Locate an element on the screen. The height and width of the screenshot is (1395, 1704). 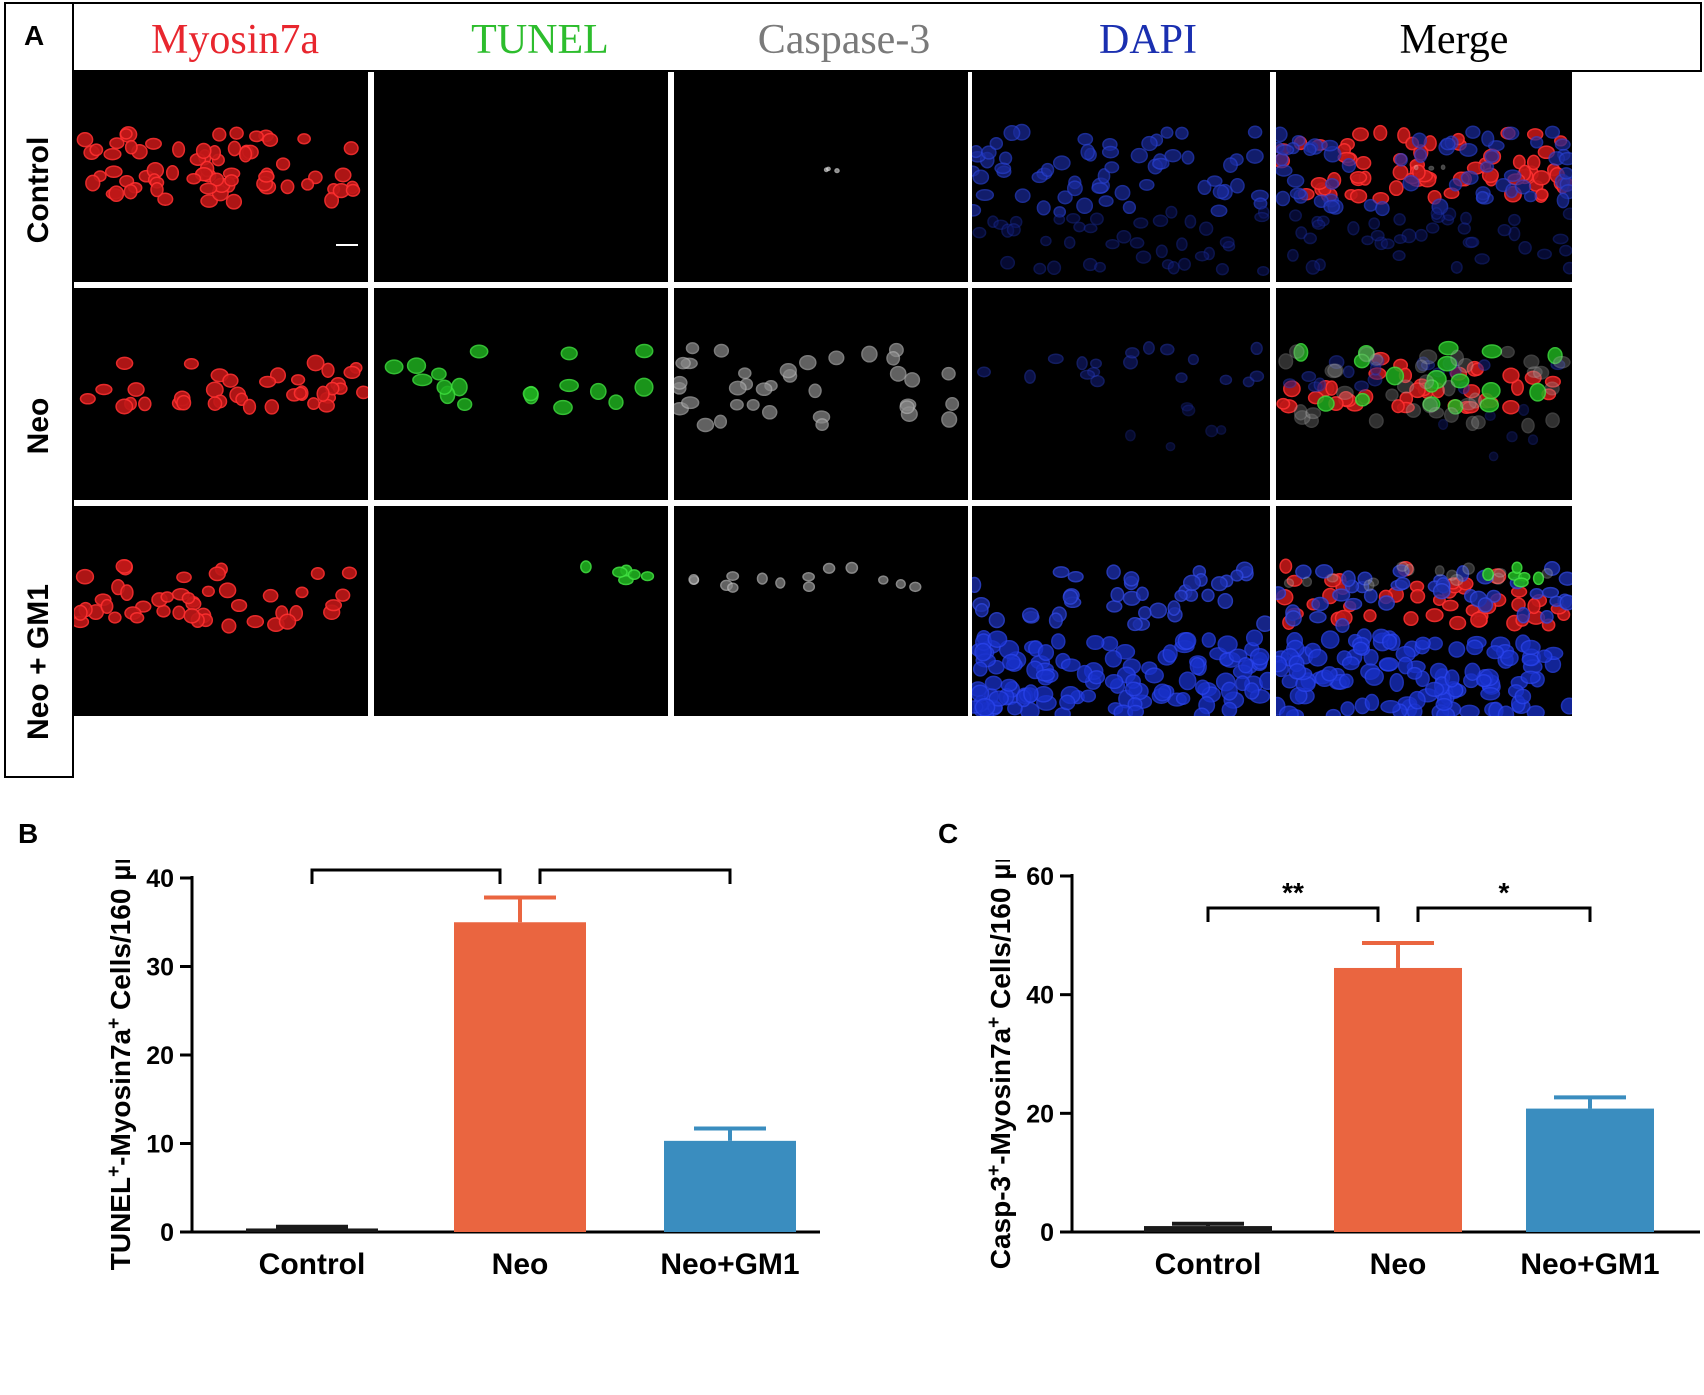
row-label-control: Control is located at coordinates (38, 190).